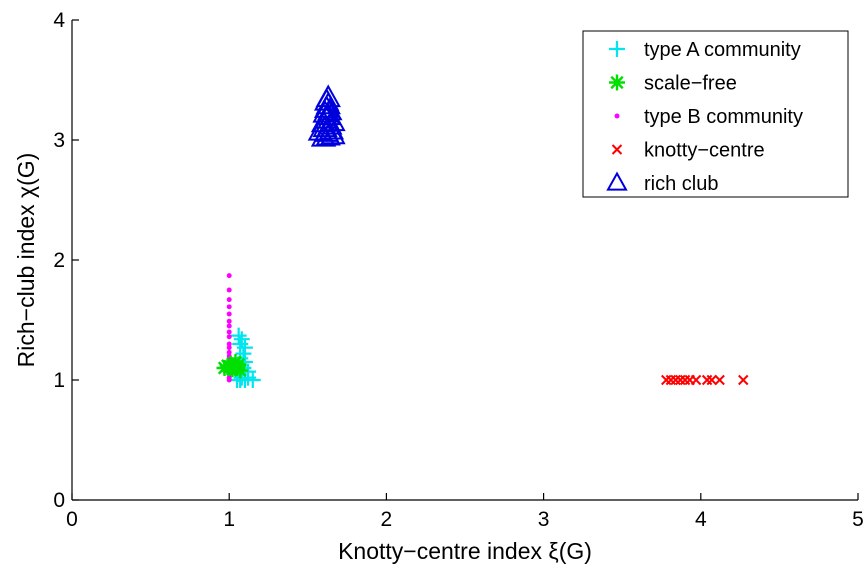 The width and height of the screenshot is (865, 565). I want to click on legend-entry: rich club, so click(662, 183).